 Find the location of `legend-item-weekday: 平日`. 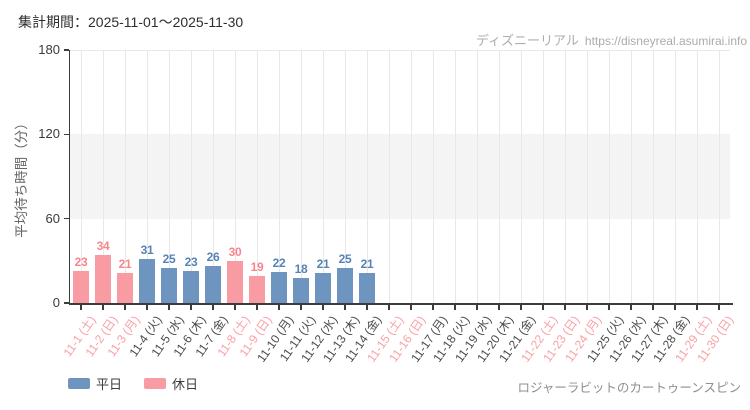

legend-item-weekday: 平日 is located at coordinates (95, 383).